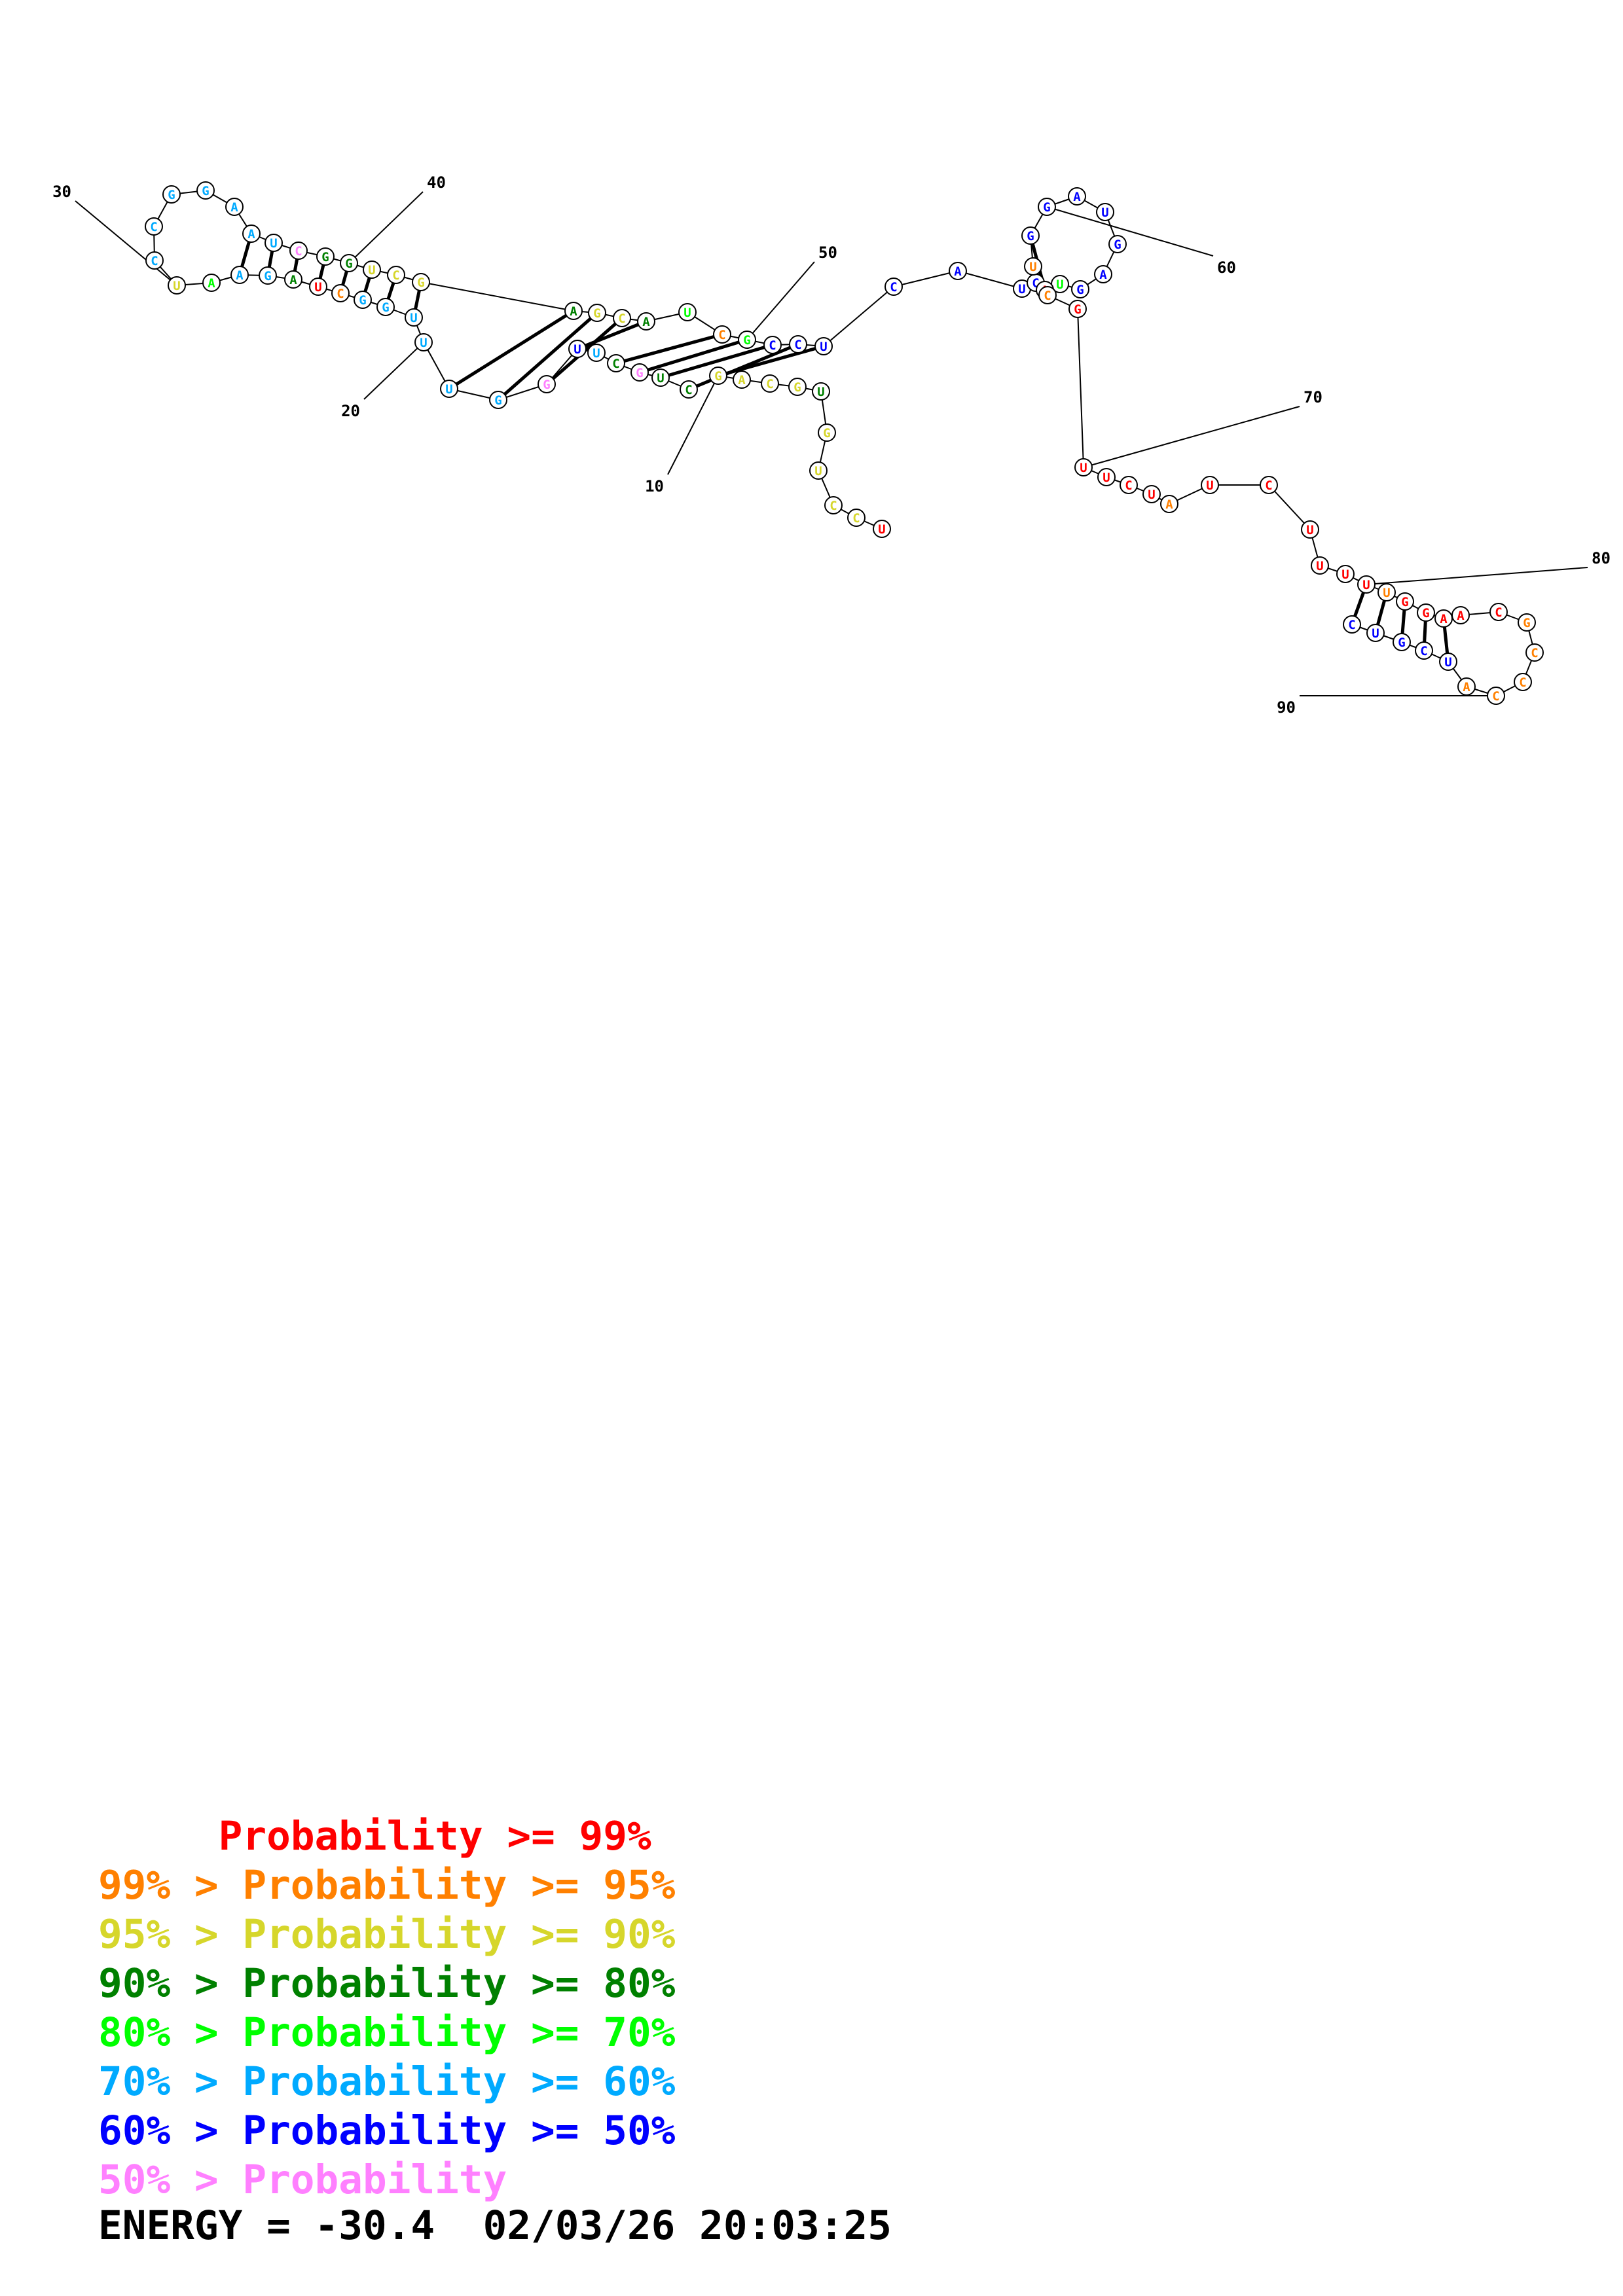 This screenshot has width=1623, height=2296. Describe the element at coordinates (654, 486) in the screenshot. I see `position-number: 10` at that location.